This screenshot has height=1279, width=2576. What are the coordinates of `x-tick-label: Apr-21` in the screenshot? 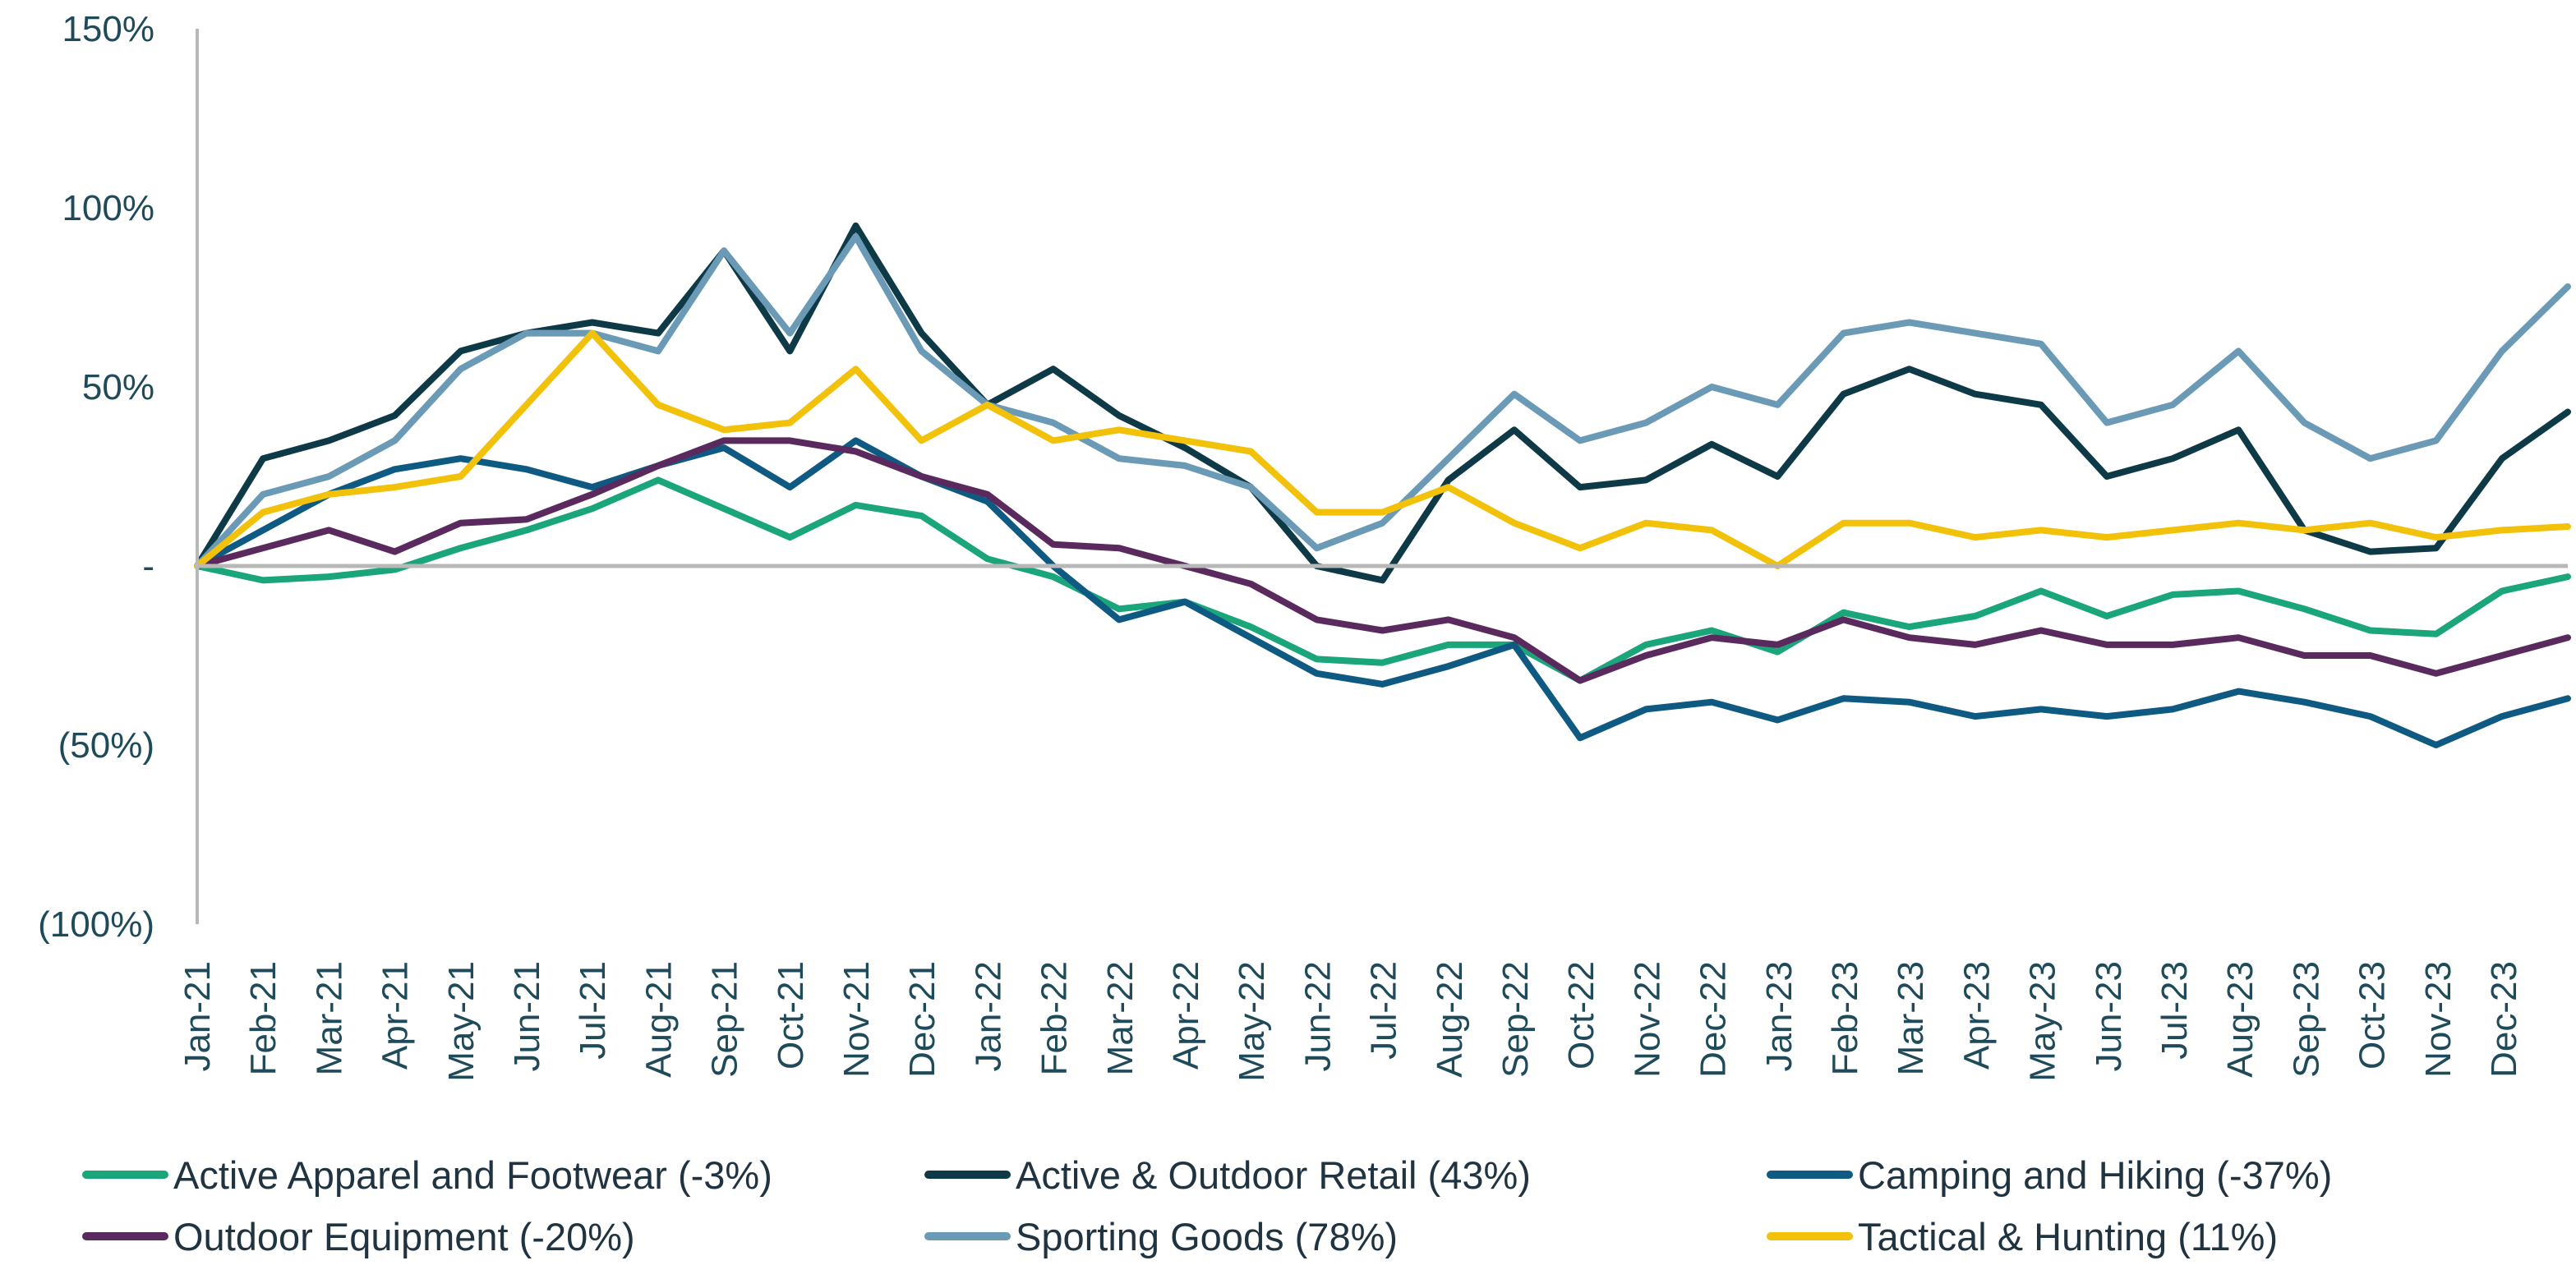 It's located at (396, 1015).